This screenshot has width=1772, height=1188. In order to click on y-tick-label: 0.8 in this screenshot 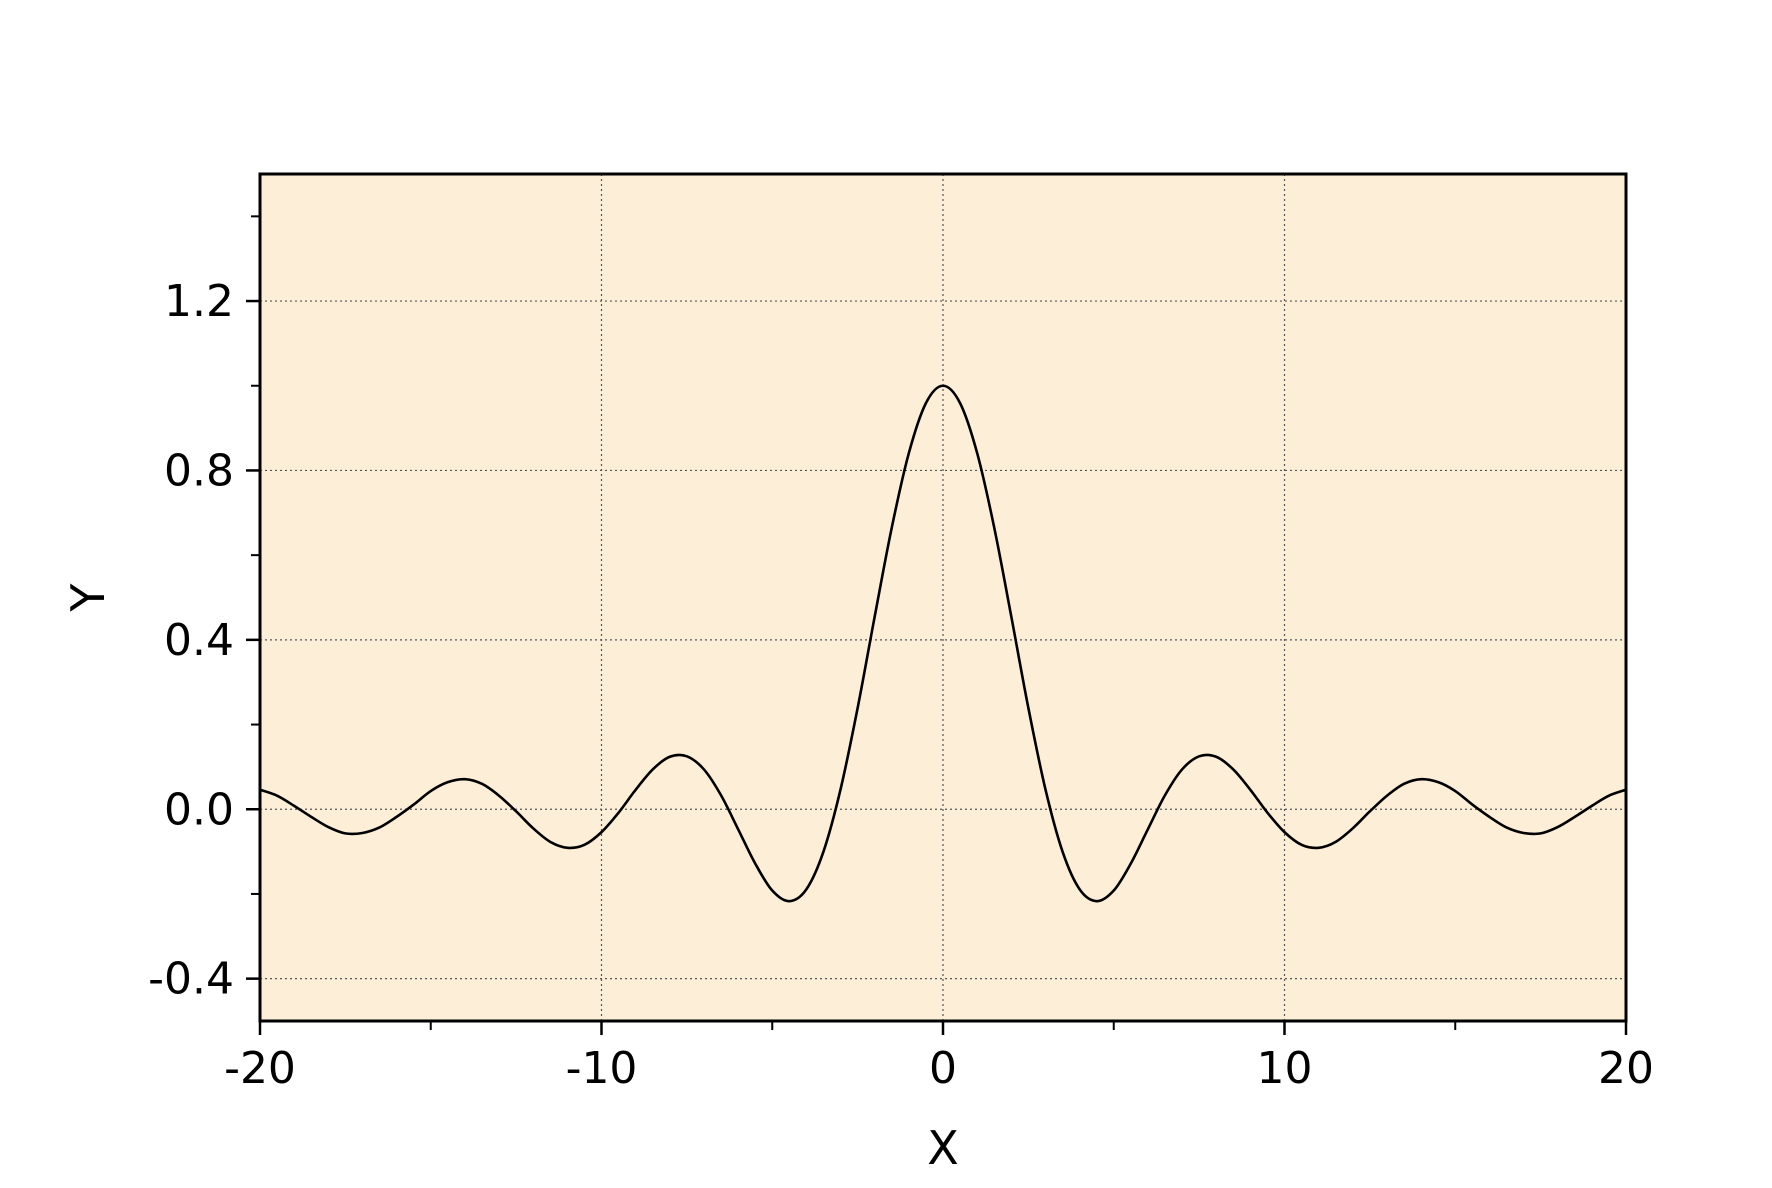, I will do `click(199, 470)`.